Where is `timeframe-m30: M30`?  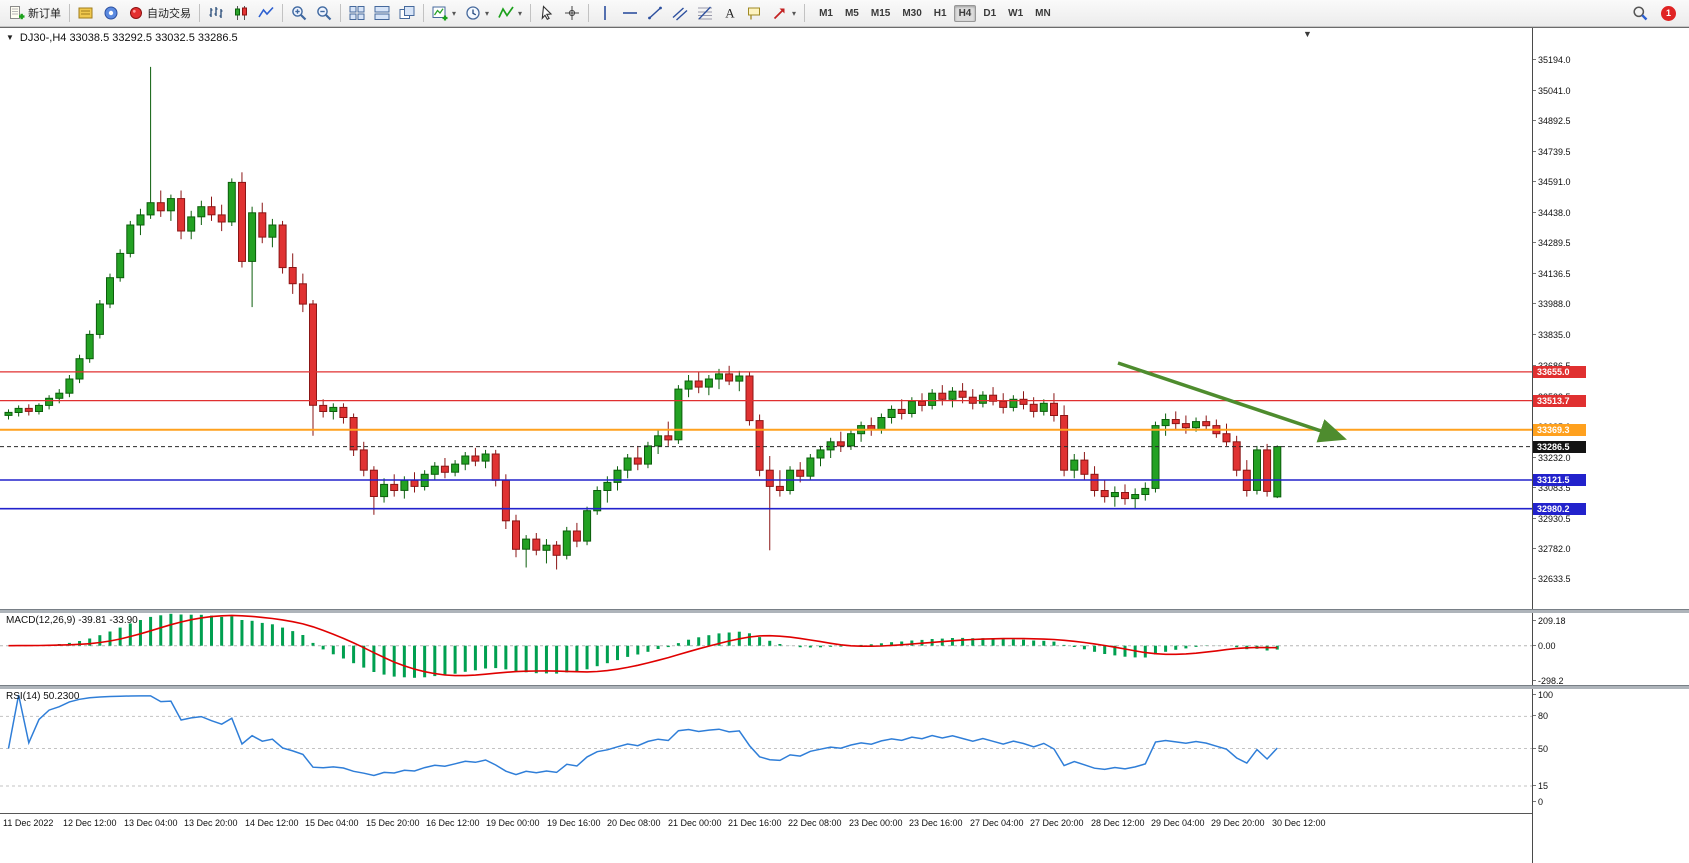
timeframe-m30: M30 is located at coordinates (911, 13).